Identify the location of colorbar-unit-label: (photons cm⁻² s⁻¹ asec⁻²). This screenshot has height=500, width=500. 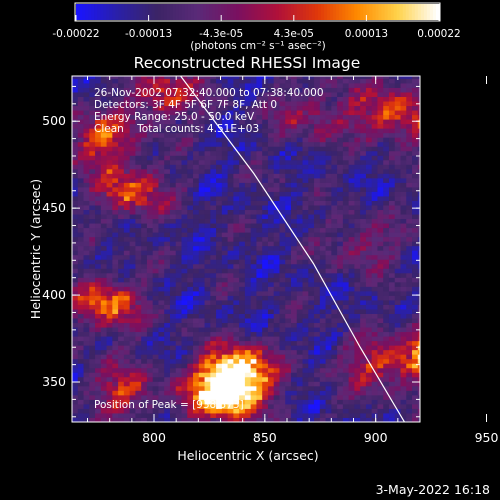
(257, 46).